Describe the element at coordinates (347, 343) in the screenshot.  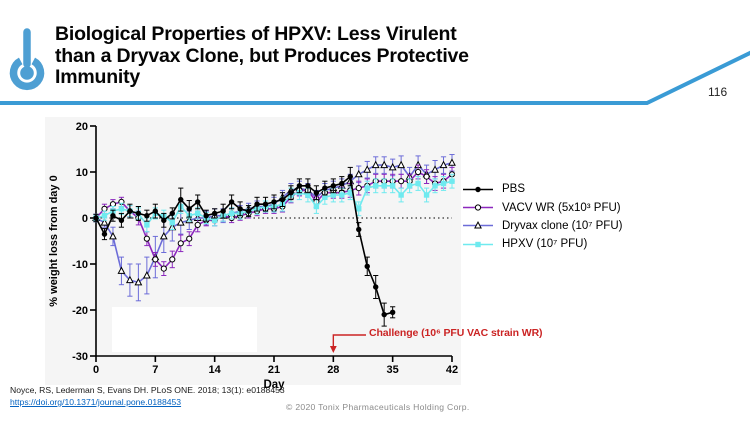
I see `challenge-arrow` at that location.